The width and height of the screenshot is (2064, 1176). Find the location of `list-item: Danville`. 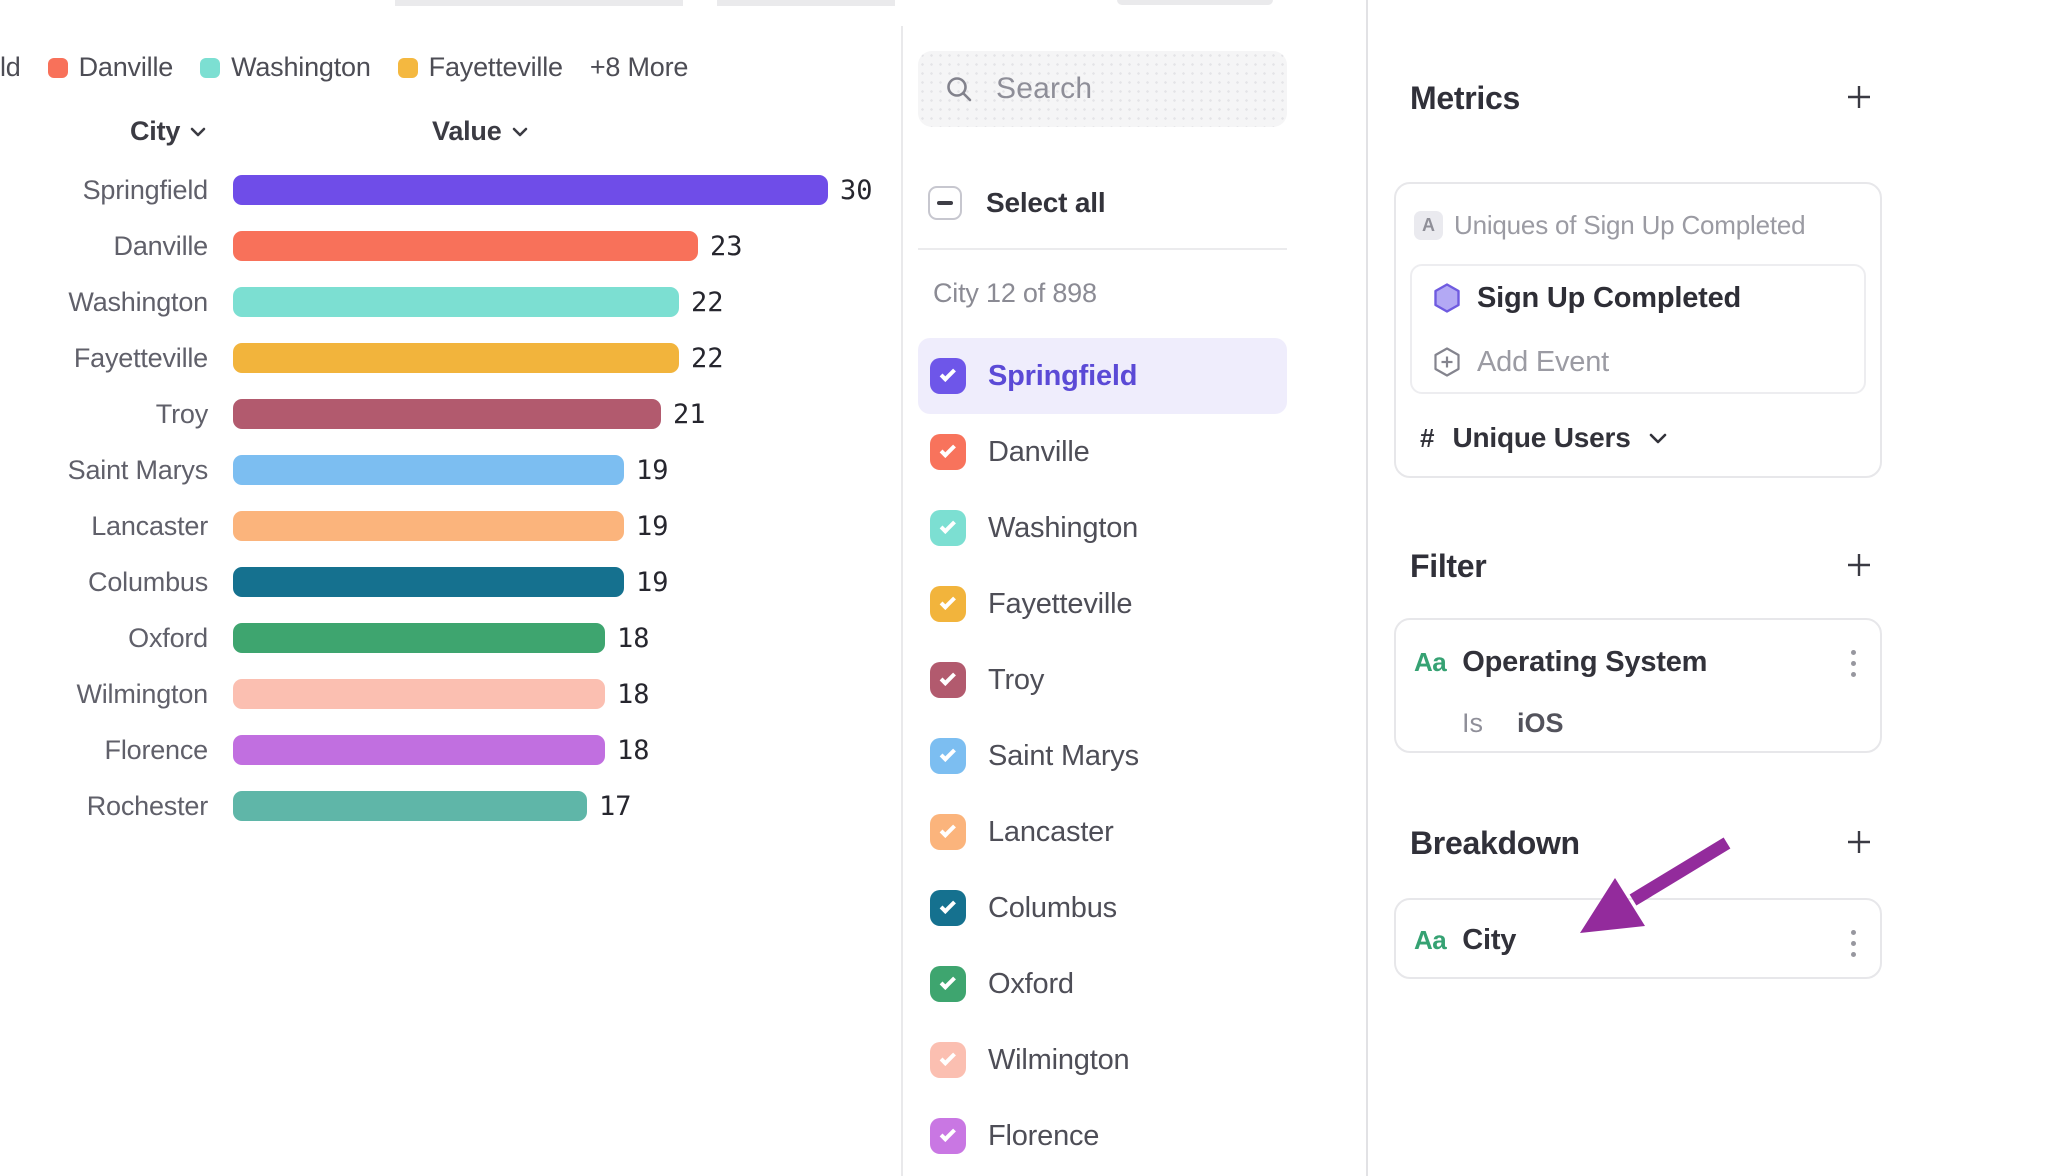

list-item: Danville is located at coordinates (1102, 452).